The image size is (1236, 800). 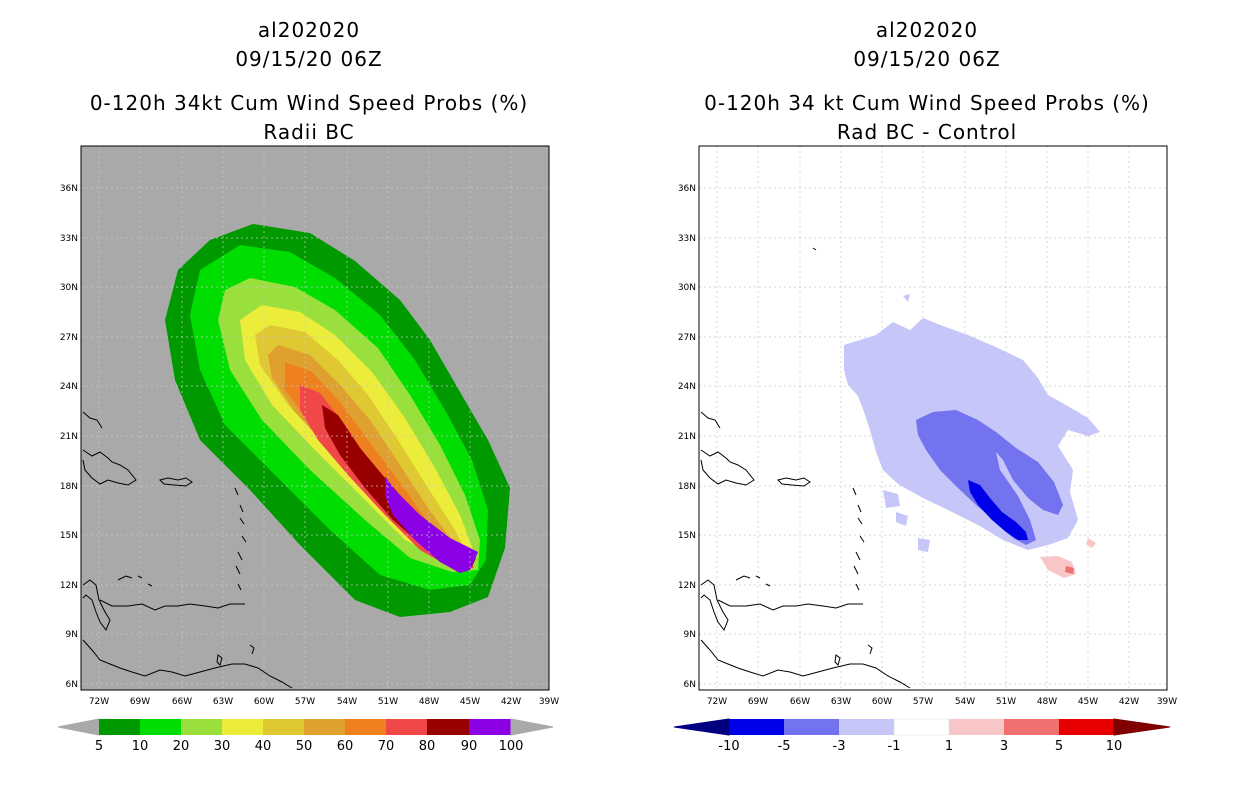 I want to click on left-colorbar-label: 60, so click(x=345, y=746).